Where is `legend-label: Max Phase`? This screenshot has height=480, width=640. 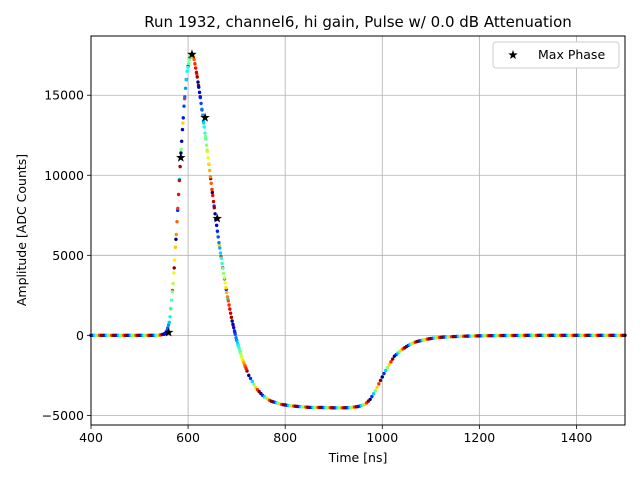 legend-label: Max Phase is located at coordinates (571, 54).